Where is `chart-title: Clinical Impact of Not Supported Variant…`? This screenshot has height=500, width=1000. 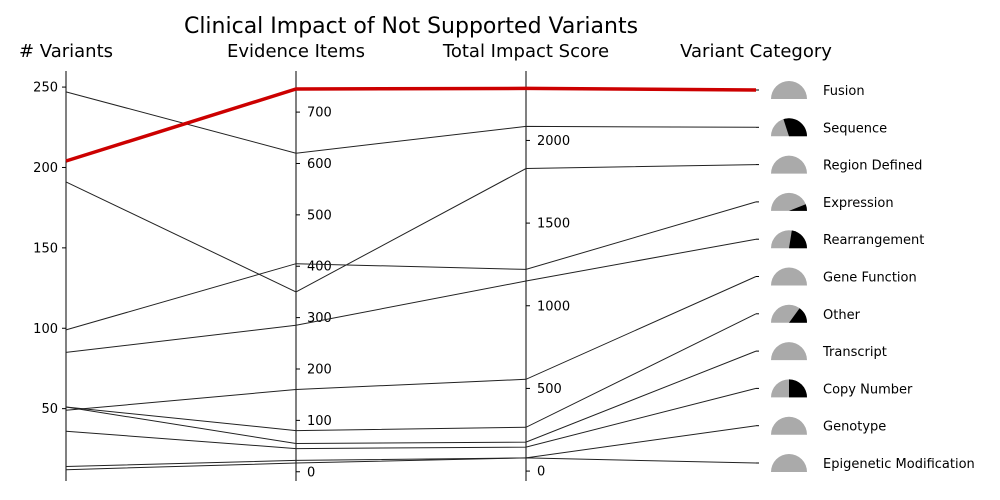
chart-title: Clinical Impact of Not Supported Variant… is located at coordinates (411, 26).